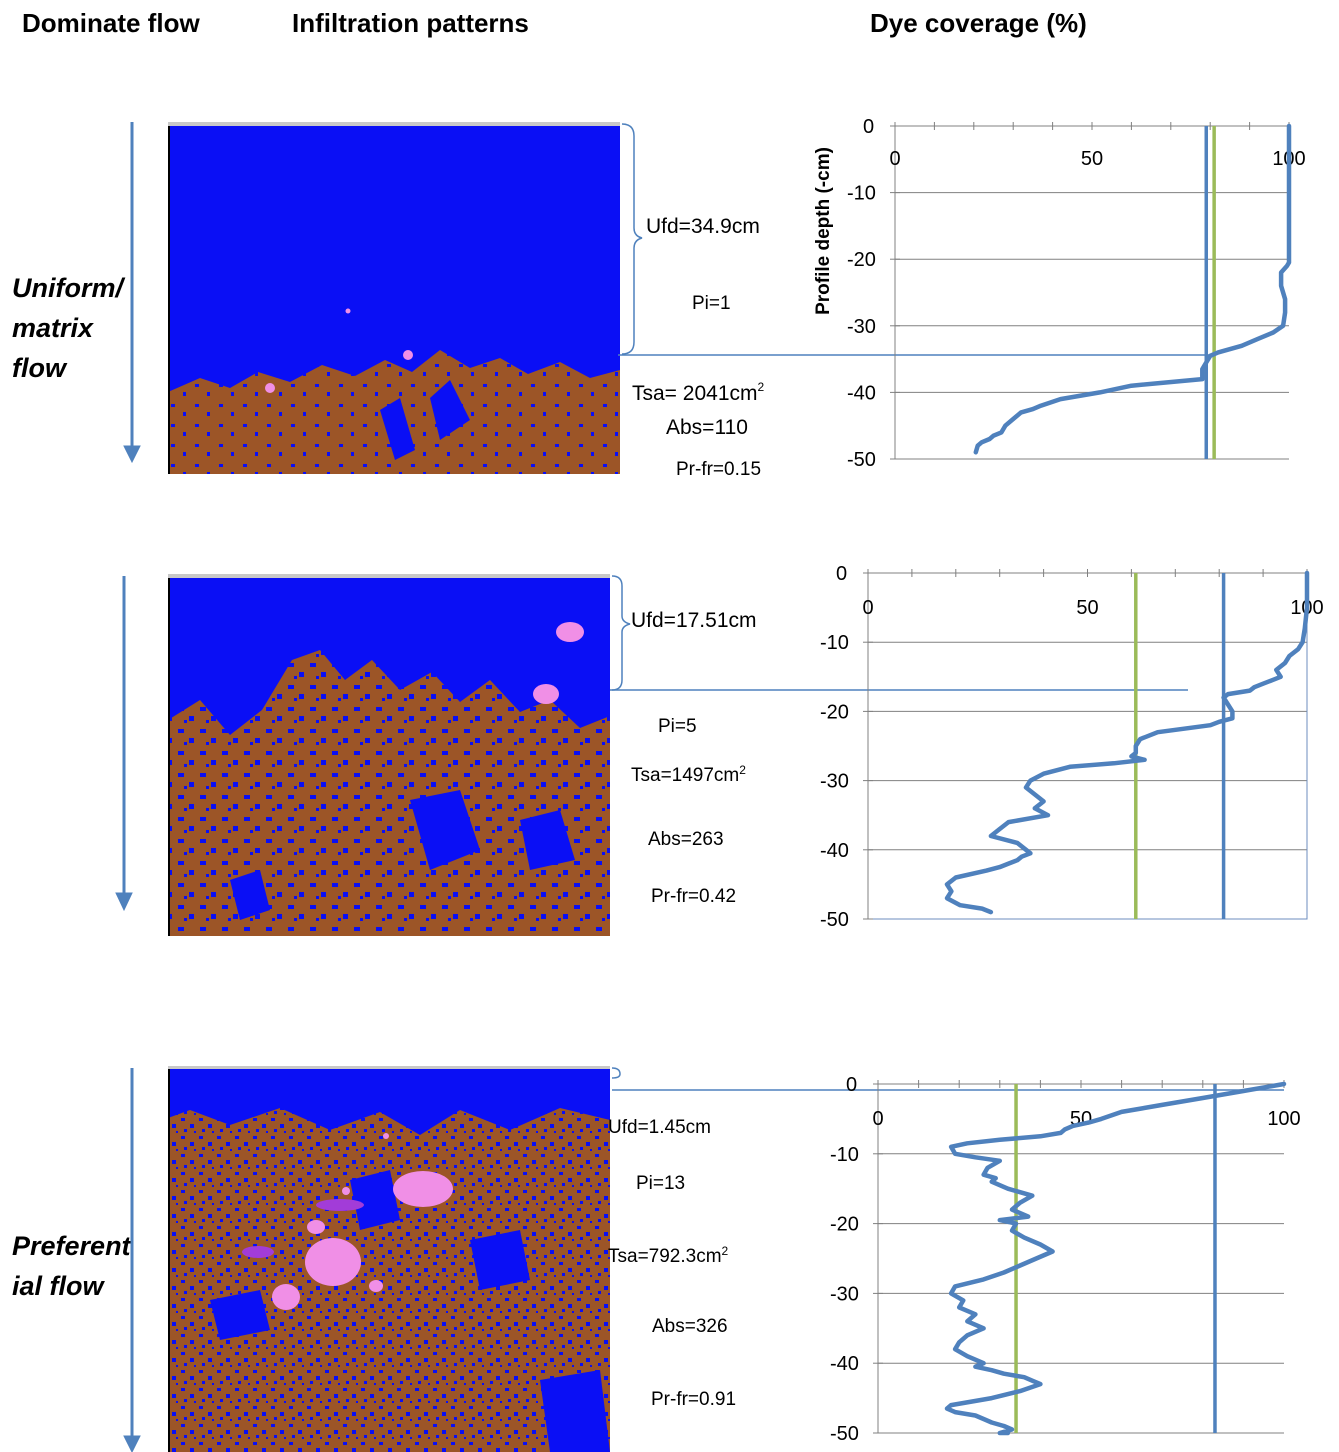 Image resolution: width=1339 pixels, height=1452 pixels. Describe the element at coordinates (58, 1286) in the screenshot. I see `flow-label-line: ial flow` at that location.